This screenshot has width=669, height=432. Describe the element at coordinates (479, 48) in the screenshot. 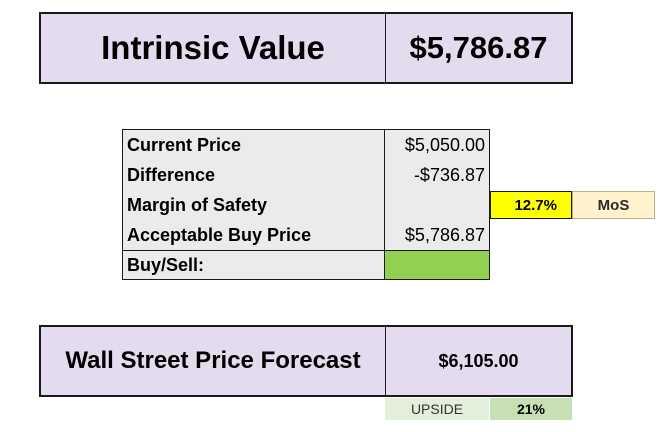

I see `intrinsic-value-amount: $5,786.87` at that location.